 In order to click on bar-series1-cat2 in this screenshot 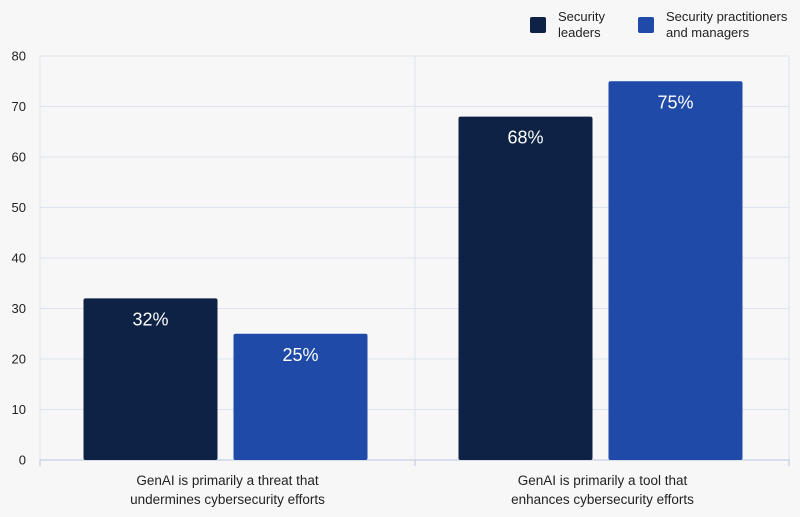, I will do `click(525, 288)`.